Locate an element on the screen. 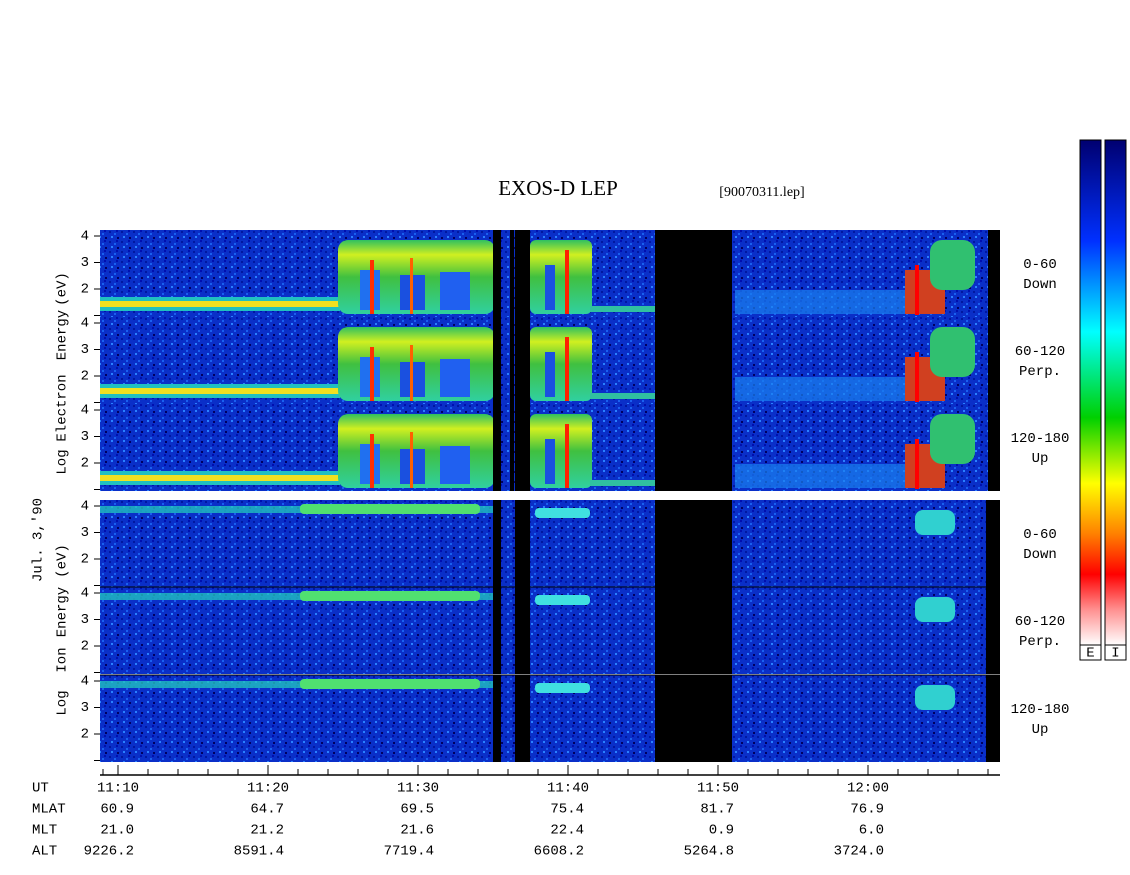 The height and width of the screenshot is (875, 1130). orbit-value: 8591.4 is located at coordinates (259, 852).